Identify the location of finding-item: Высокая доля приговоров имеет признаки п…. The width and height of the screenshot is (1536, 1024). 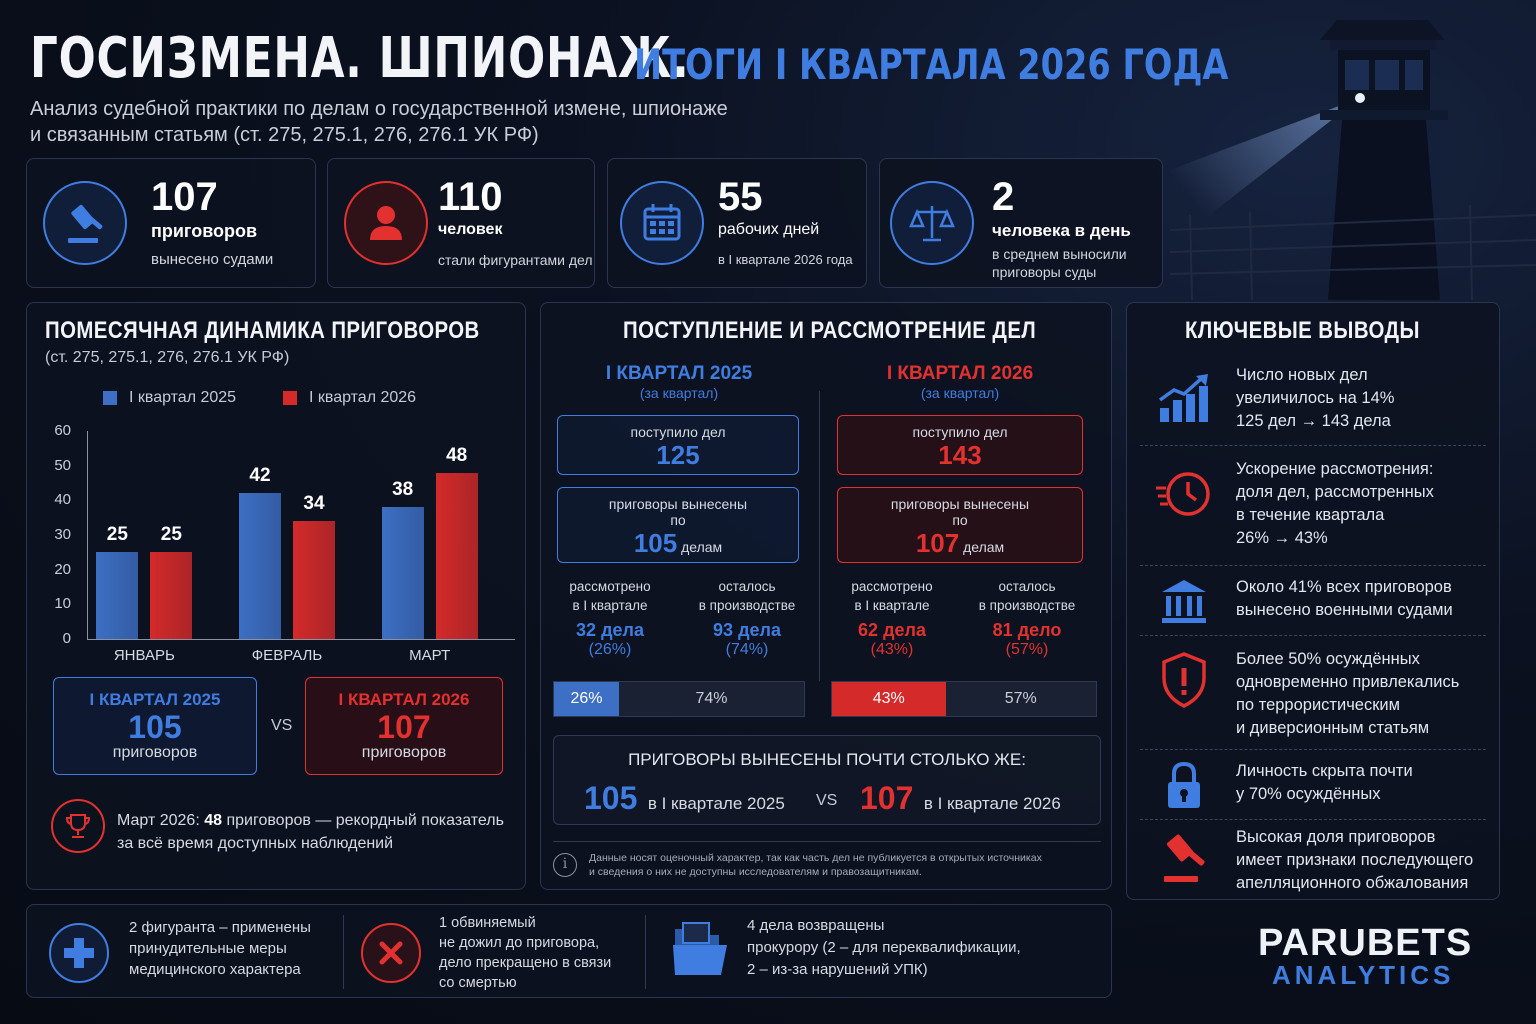
(1313, 859).